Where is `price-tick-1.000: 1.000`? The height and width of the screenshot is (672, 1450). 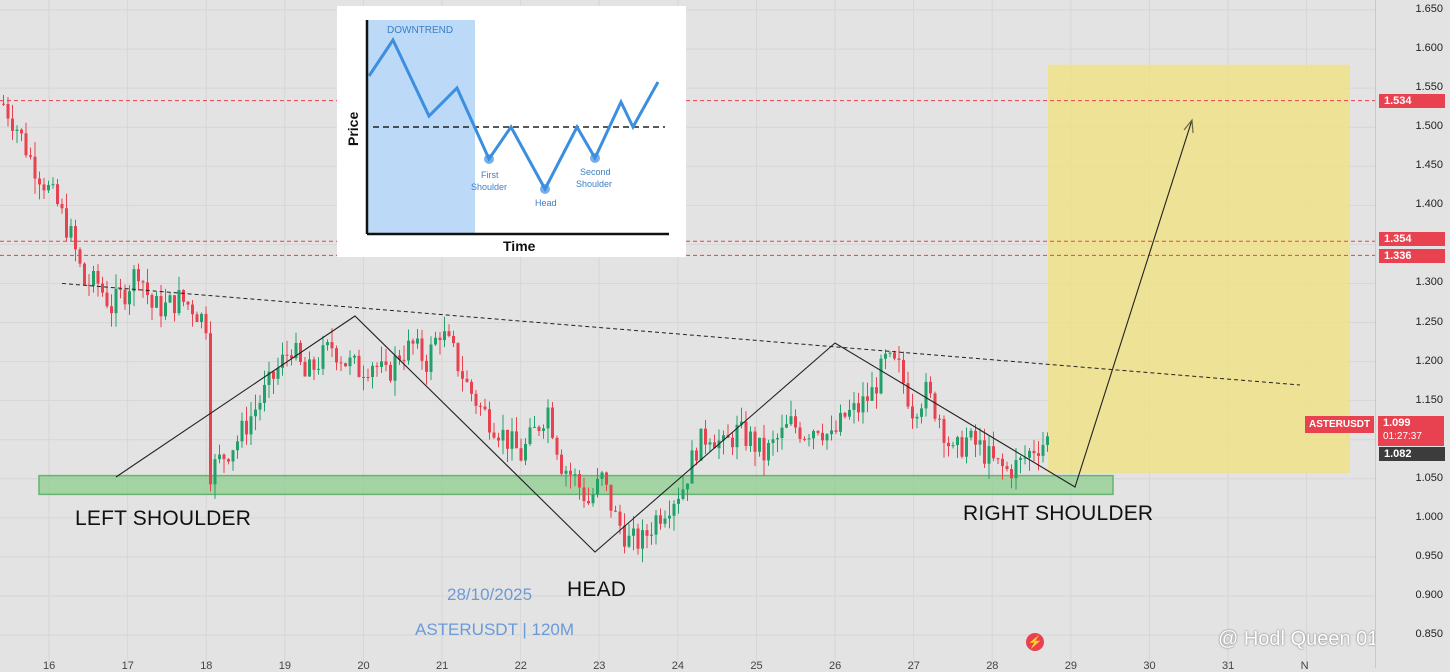
price-tick-1.000: 1.000 is located at coordinates (1429, 516).